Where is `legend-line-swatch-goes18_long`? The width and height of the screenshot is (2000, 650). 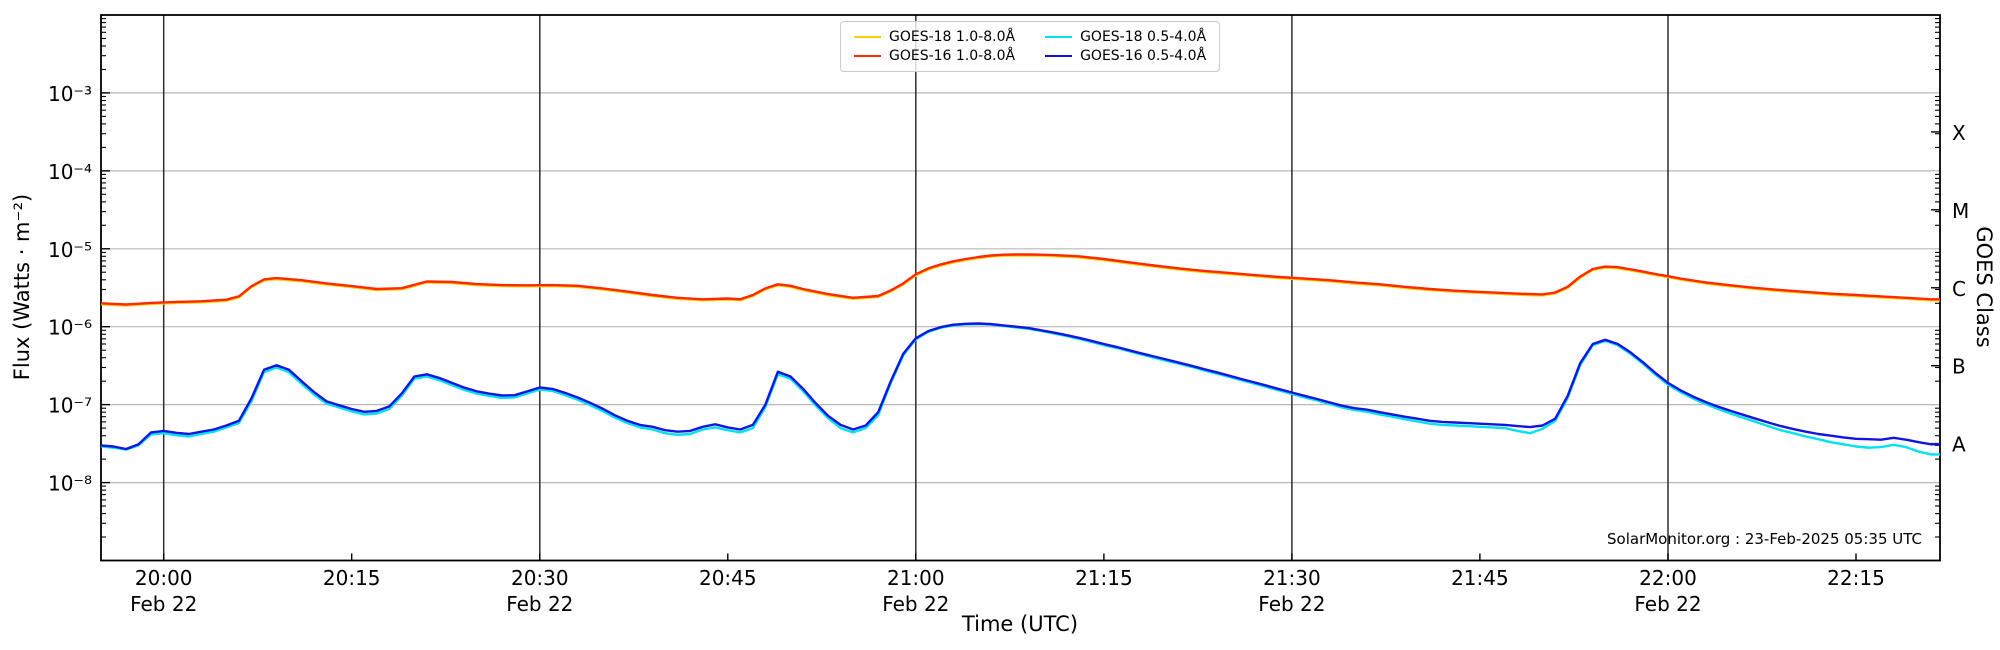 legend-line-swatch-goes18_long is located at coordinates (867, 37).